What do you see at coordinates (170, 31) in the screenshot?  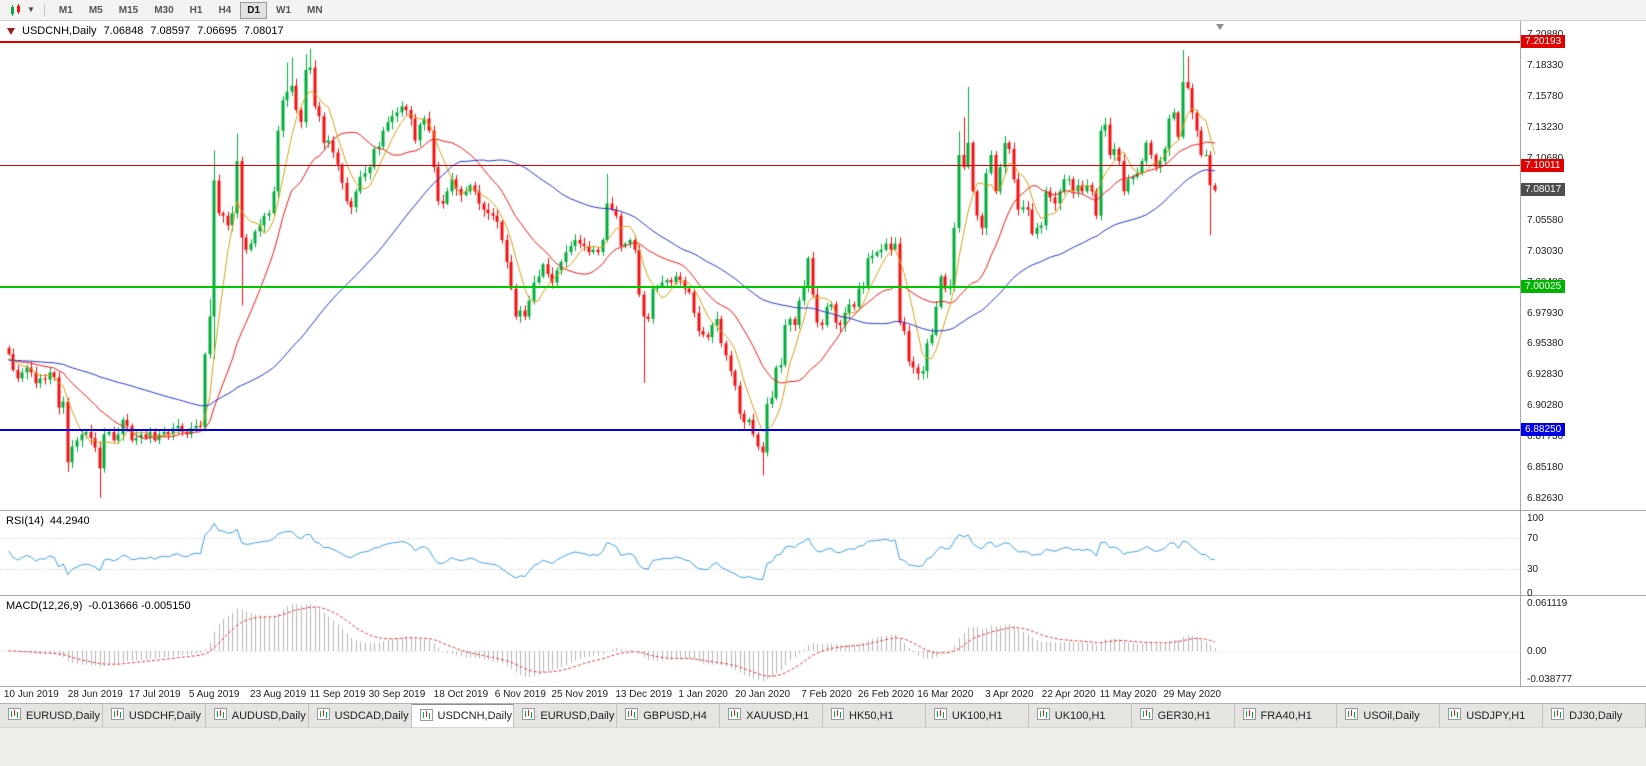 I see `ohlc-high: 7.08597` at bounding box center [170, 31].